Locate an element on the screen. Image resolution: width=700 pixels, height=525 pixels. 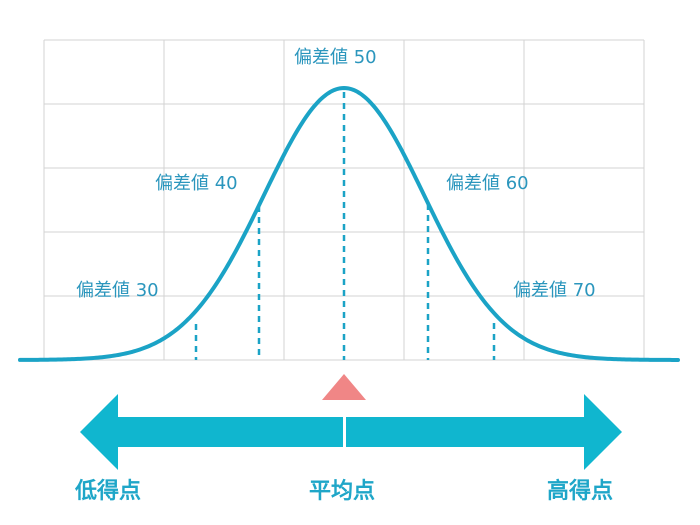
mean-triangle-marker is located at coordinates (344, 387).